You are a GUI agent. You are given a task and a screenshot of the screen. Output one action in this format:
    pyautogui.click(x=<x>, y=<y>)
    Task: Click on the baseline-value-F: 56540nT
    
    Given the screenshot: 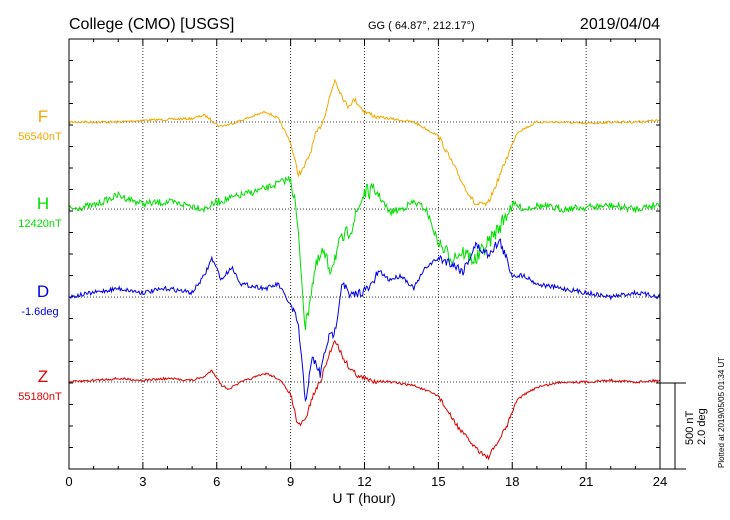 What is the action you would take?
    pyautogui.click(x=40, y=137)
    